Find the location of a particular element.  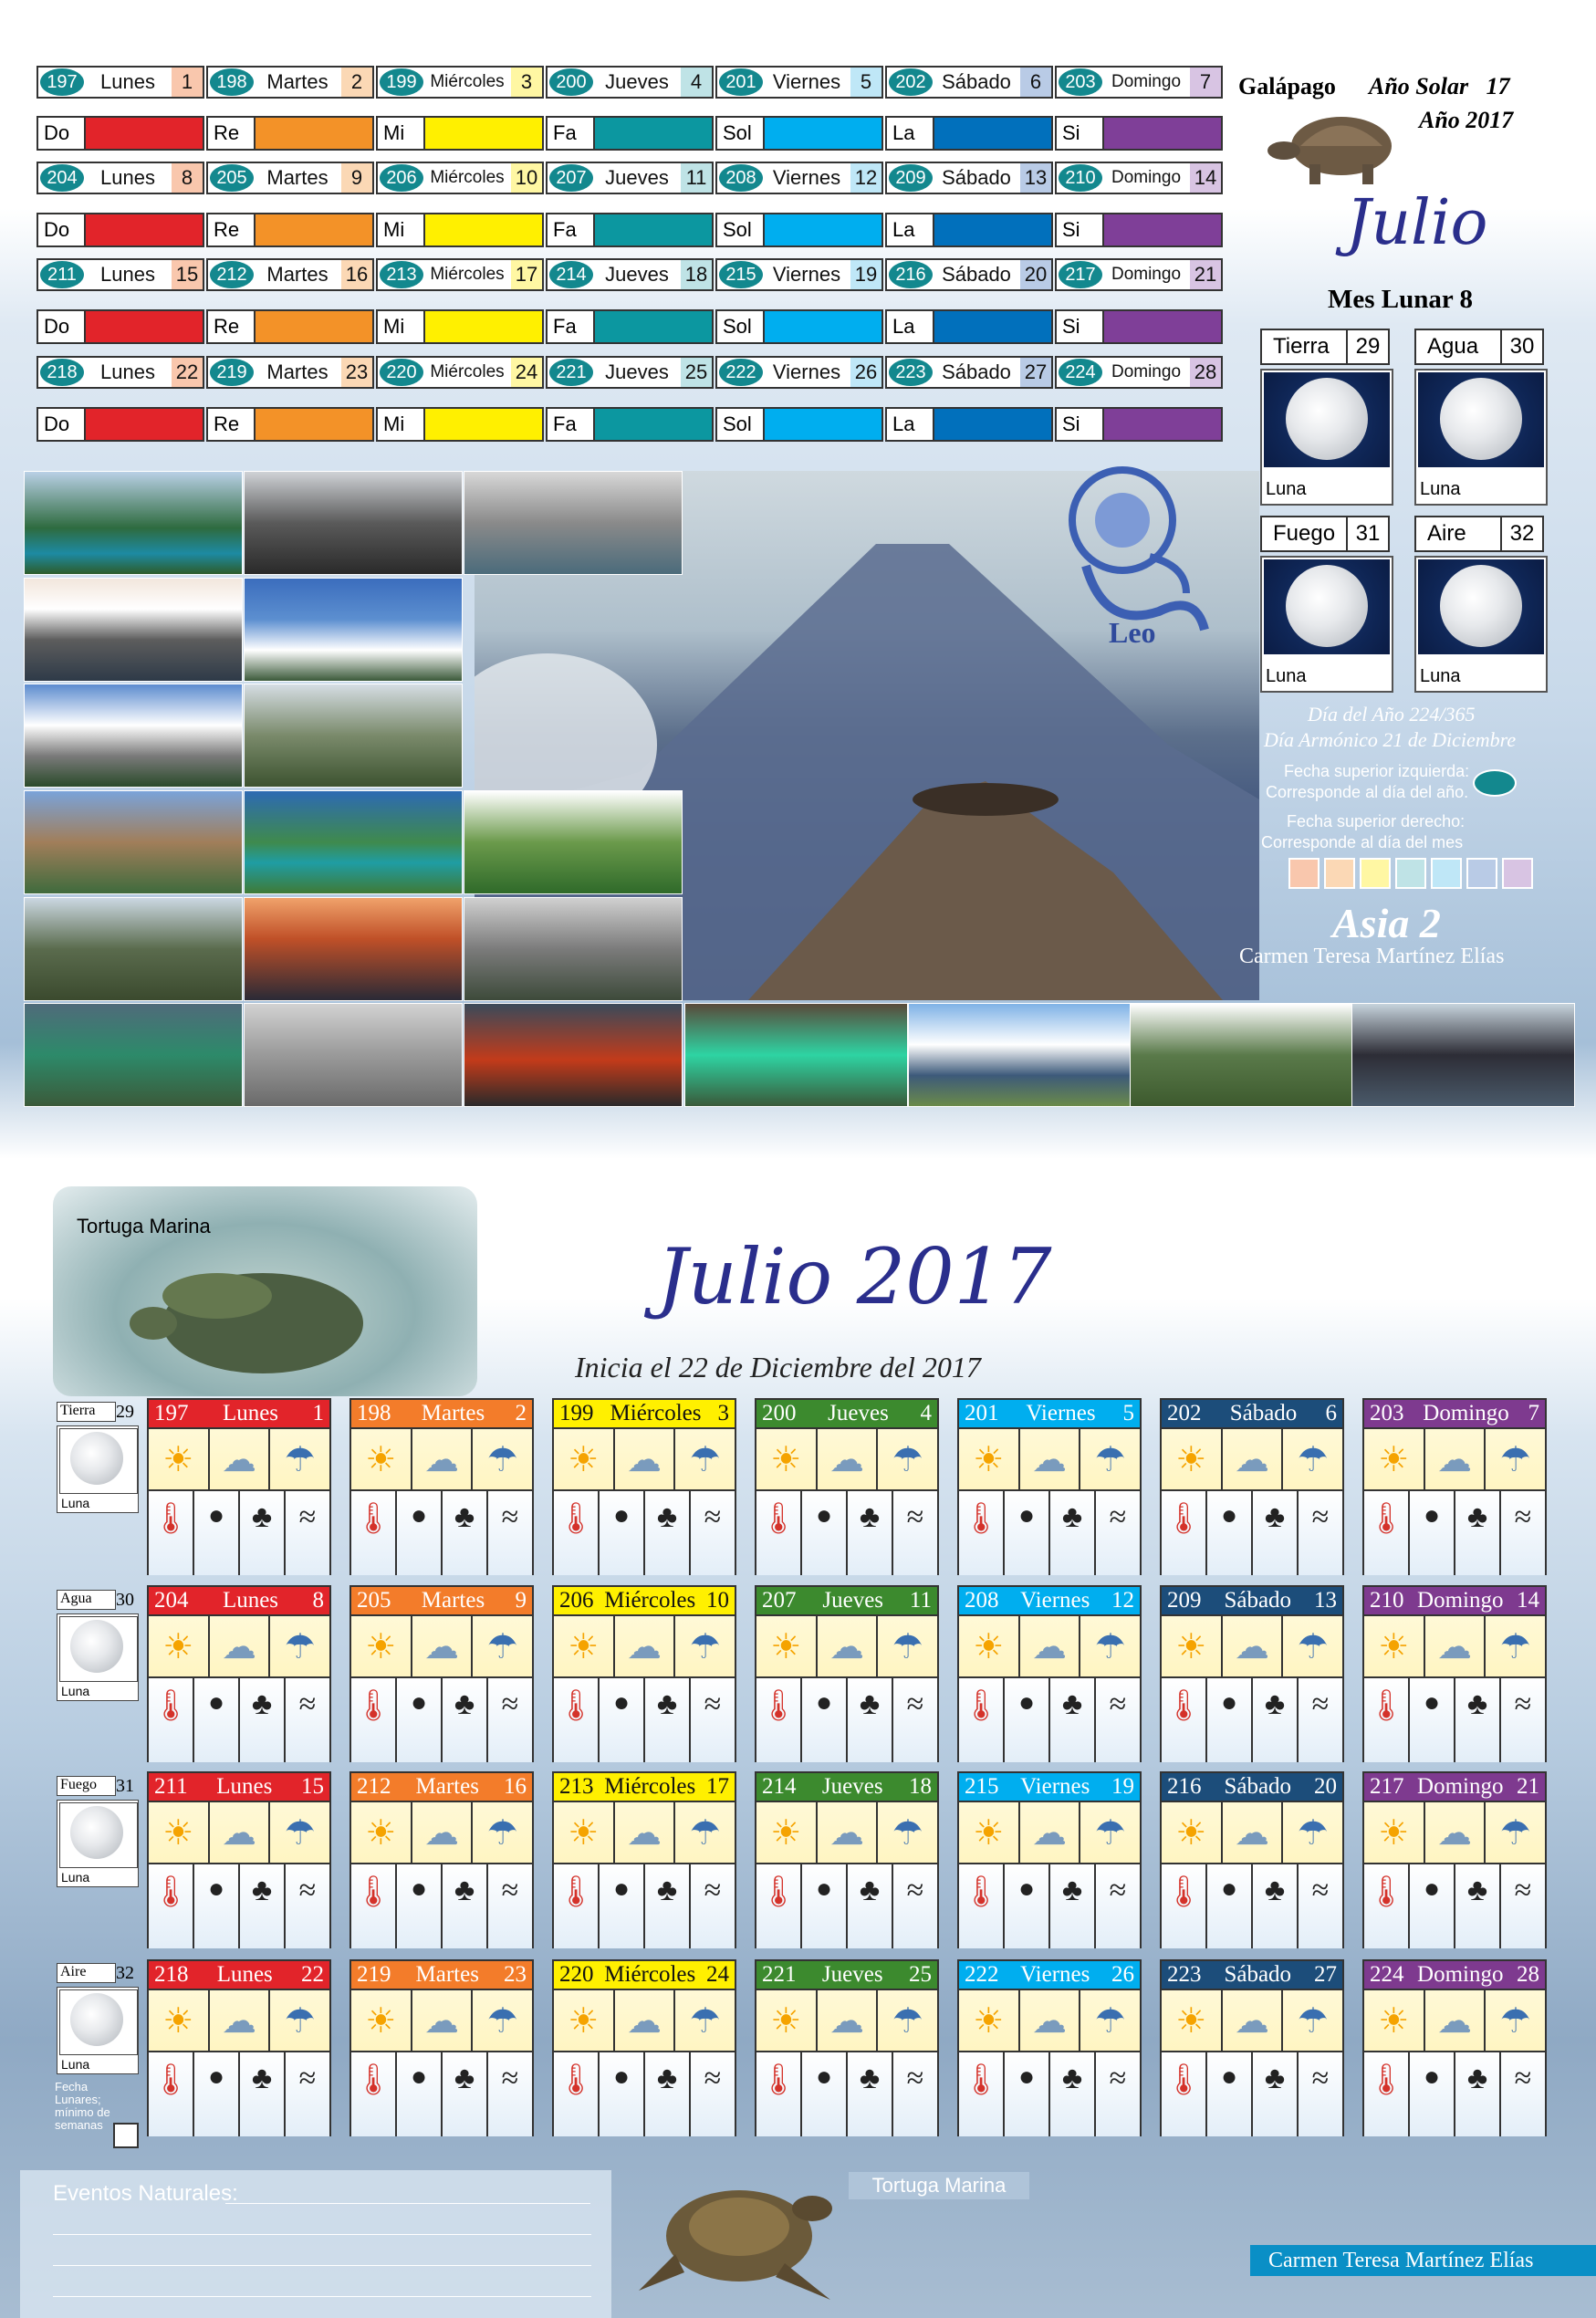

note-cell: Sol is located at coordinates (799, 230).